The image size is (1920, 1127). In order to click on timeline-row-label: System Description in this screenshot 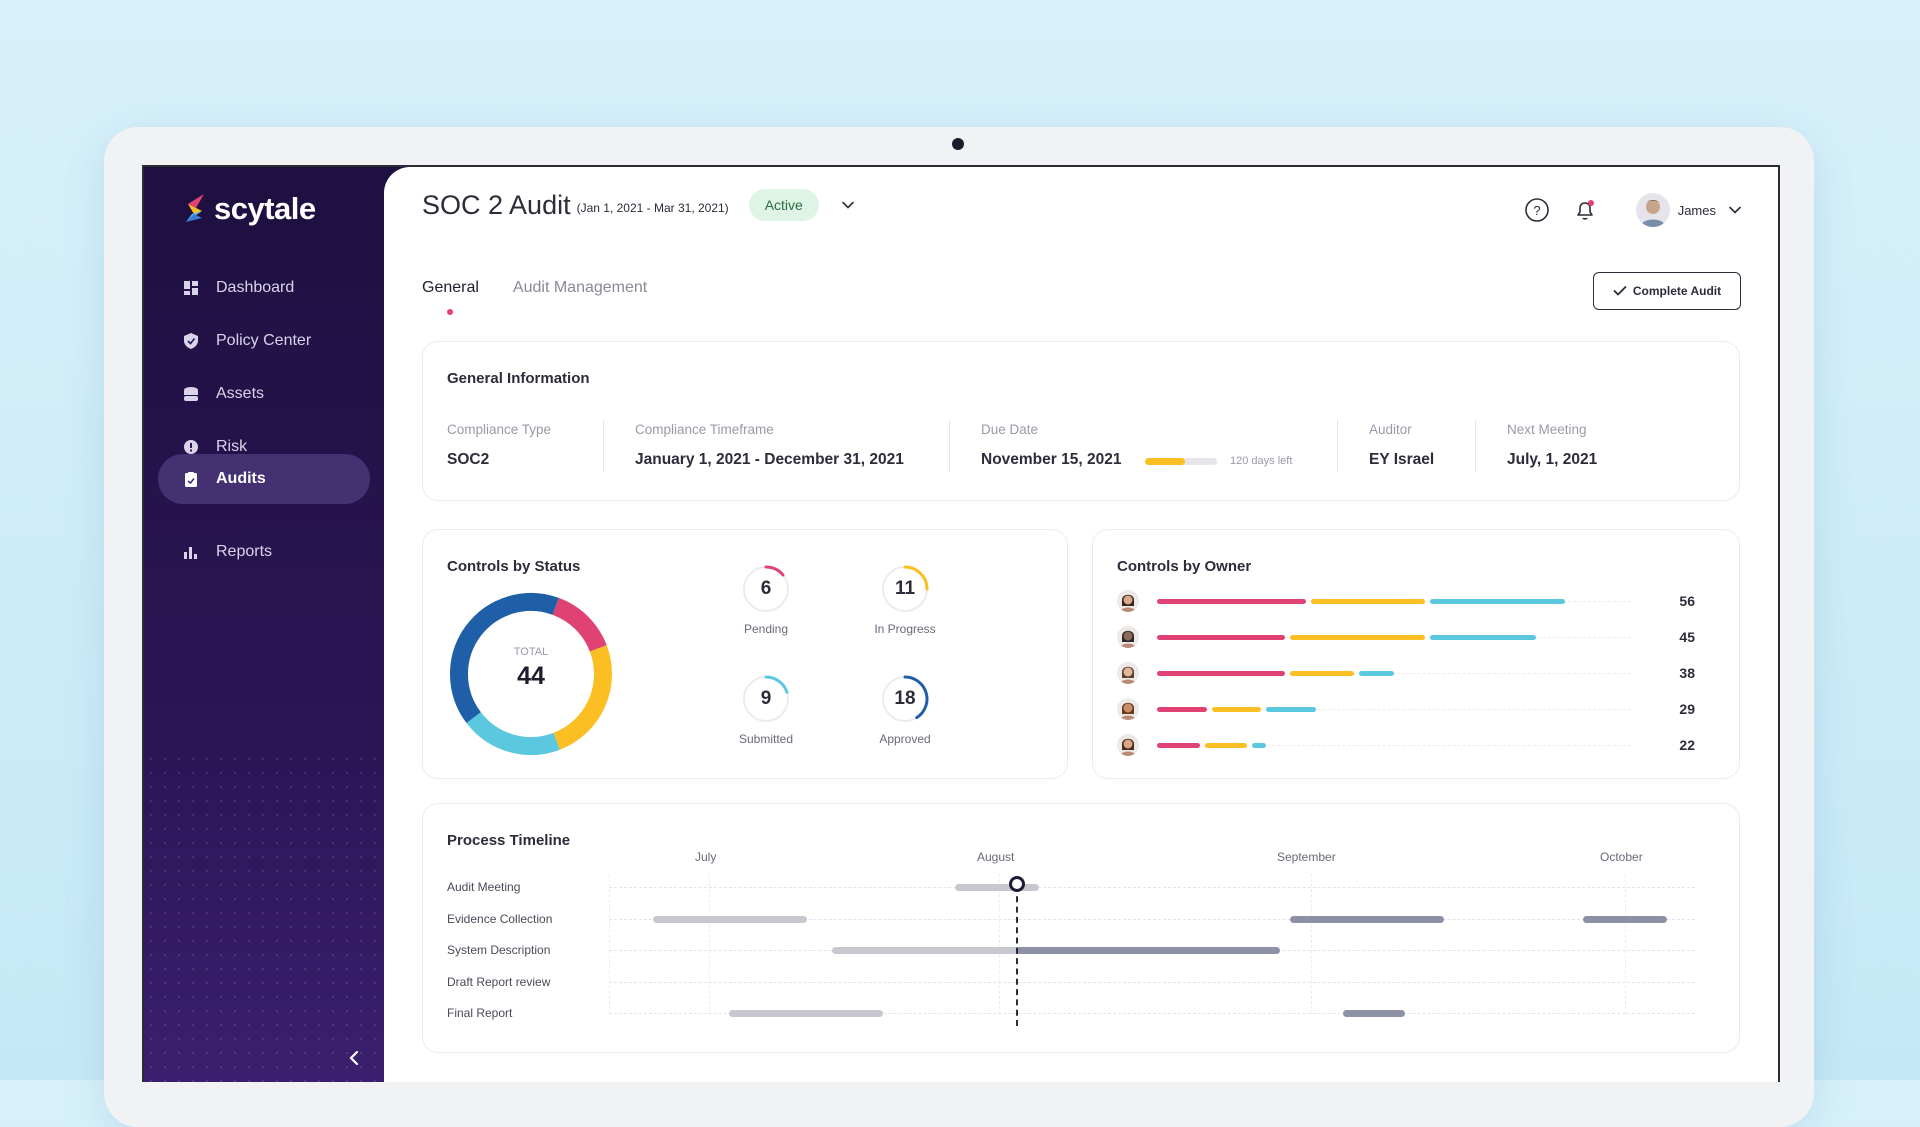, I will do `click(499, 950)`.